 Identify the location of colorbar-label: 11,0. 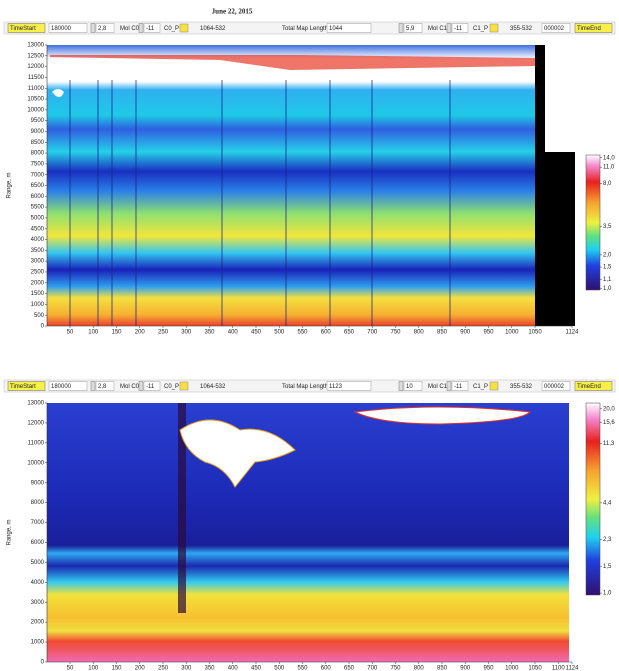
(609, 168).